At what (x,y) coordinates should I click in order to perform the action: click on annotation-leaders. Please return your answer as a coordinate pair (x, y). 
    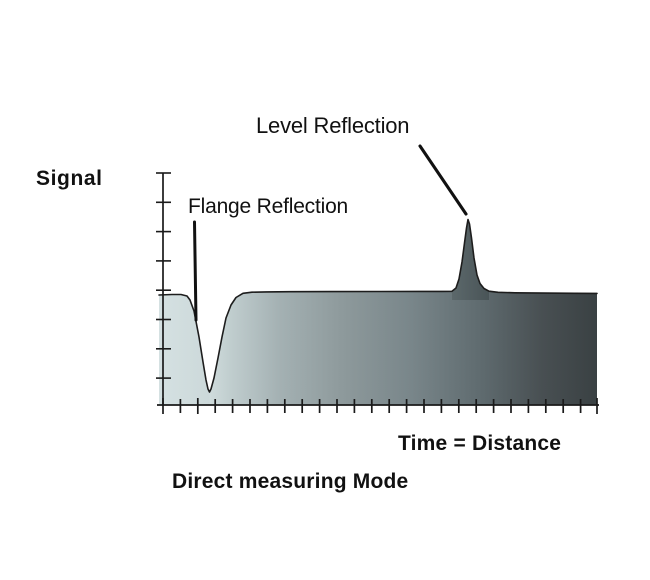
    Looking at the image, I should click on (330, 233).